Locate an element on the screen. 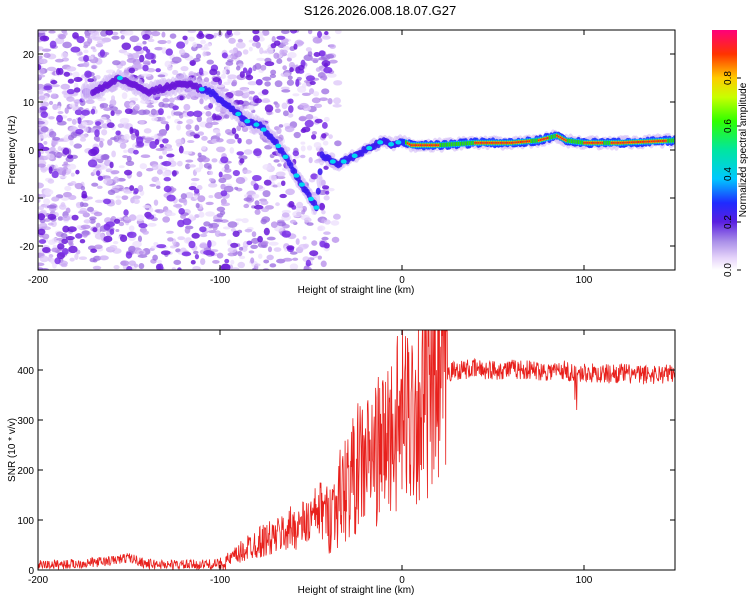 This screenshot has width=750, height=600. snr-ytick-label: 100 is located at coordinates (25, 521).